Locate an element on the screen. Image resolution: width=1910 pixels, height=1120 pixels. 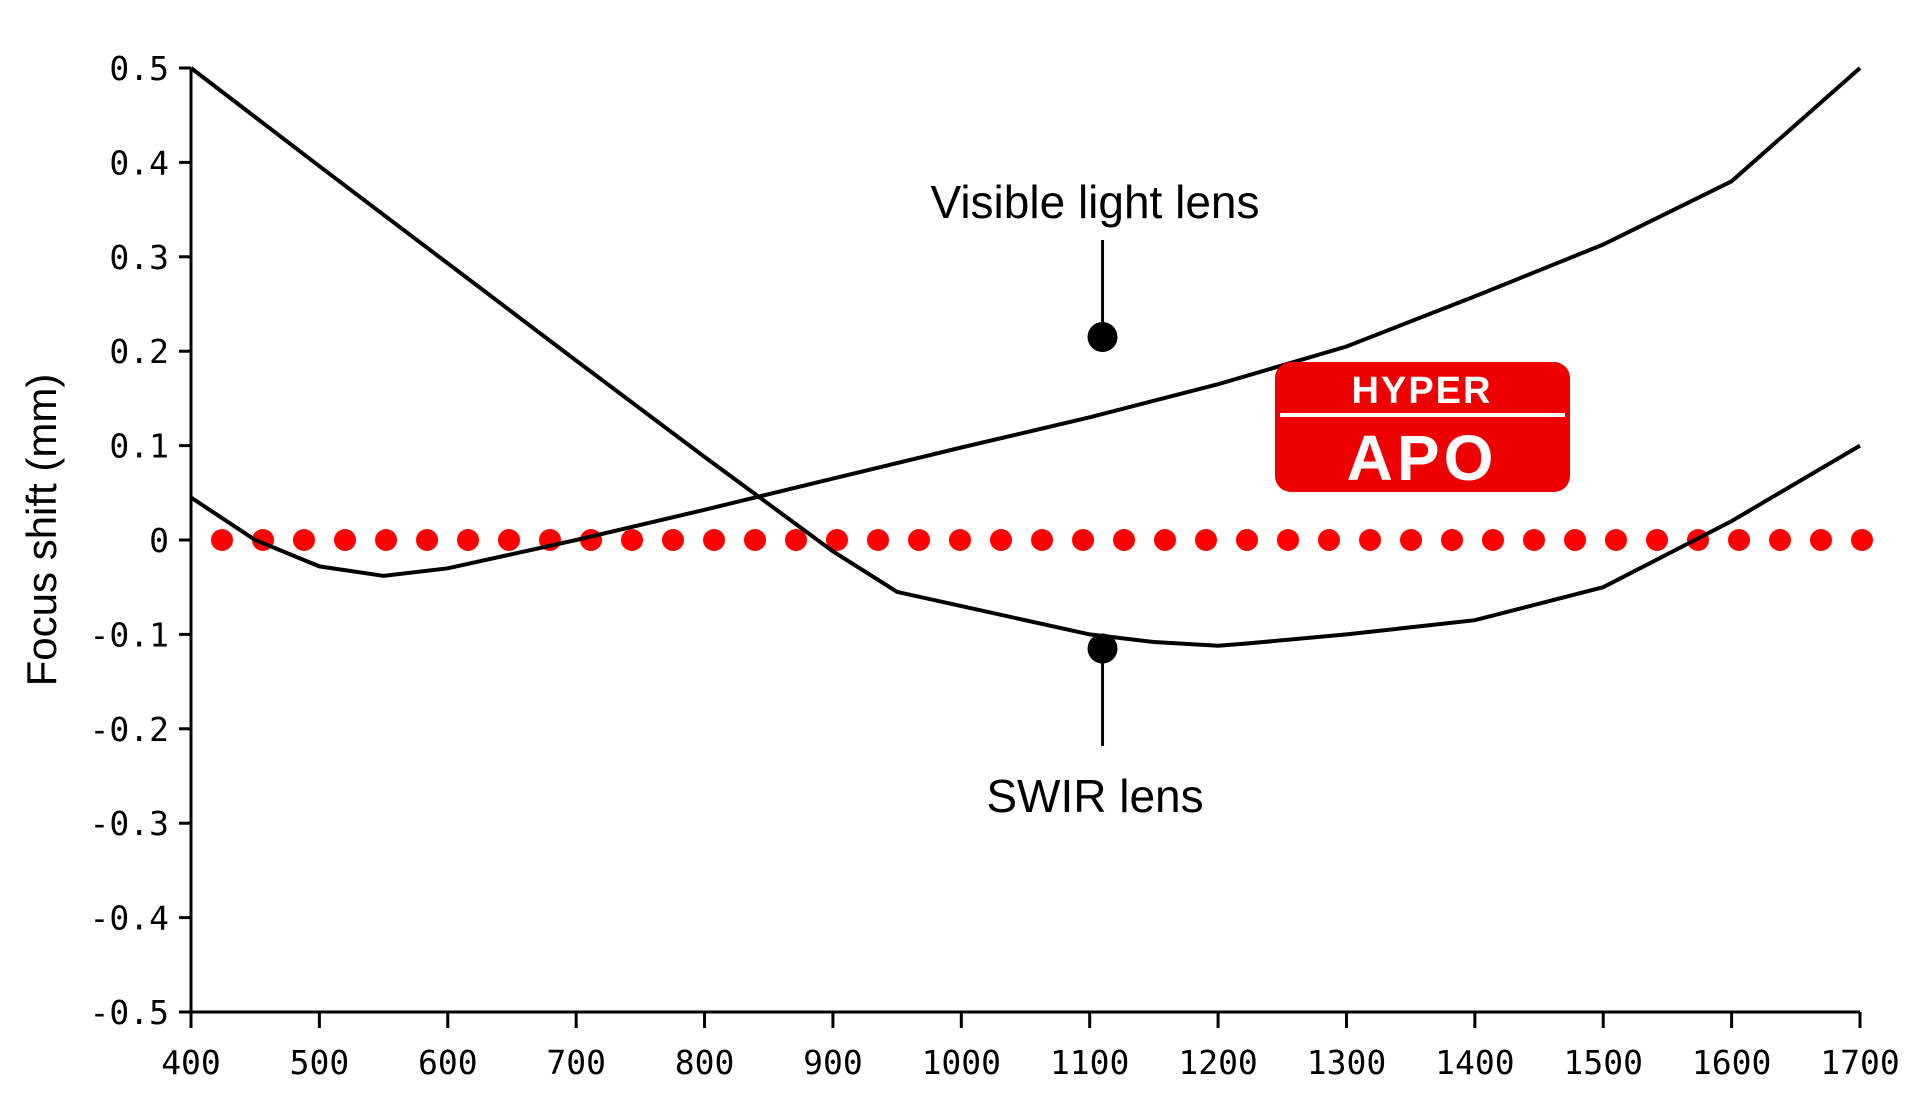
x-tick-label: 500 is located at coordinates (320, 1062).